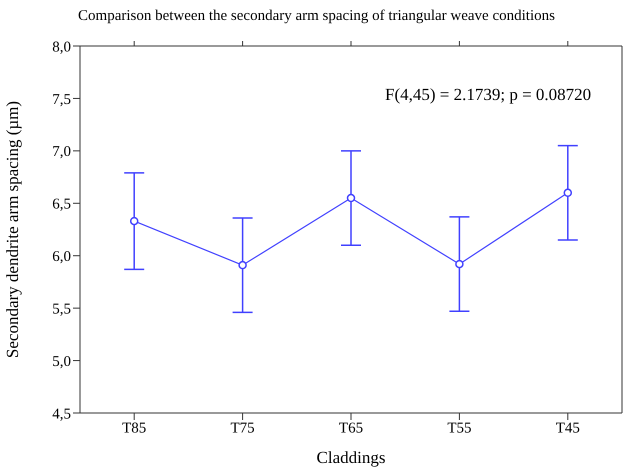  What do you see at coordinates (242, 428) in the screenshot?
I see `x-tick-label: T75` at bounding box center [242, 428].